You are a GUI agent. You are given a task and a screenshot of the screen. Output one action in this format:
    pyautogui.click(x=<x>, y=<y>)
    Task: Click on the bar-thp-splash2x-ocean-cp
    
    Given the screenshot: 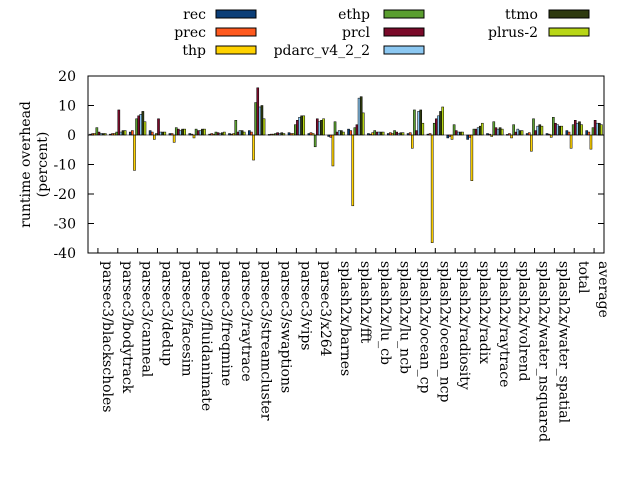 What is the action you would take?
    pyautogui.click(x=412, y=141)
    